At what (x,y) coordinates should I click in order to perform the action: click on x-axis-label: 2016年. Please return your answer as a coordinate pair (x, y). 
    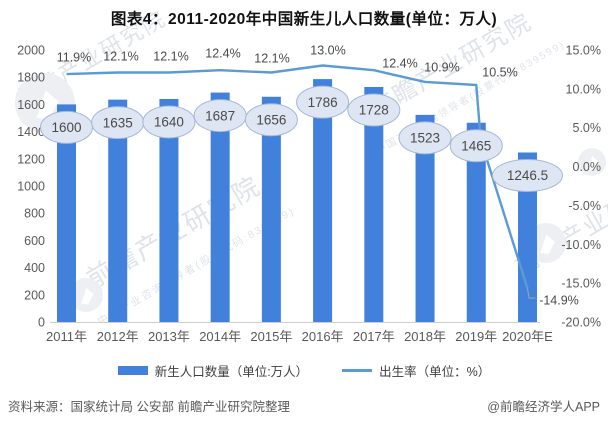
    Looking at the image, I should click on (323, 336).